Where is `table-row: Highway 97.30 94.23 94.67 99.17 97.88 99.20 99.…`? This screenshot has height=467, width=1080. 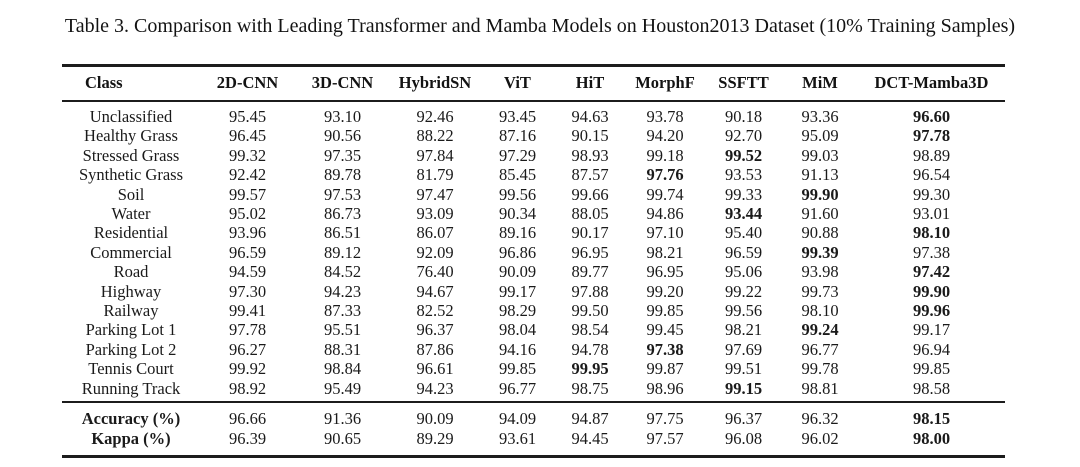 table-row: Highway 97.30 94.23 94.67 99.17 97.88 99.20 99.… is located at coordinates (533, 291).